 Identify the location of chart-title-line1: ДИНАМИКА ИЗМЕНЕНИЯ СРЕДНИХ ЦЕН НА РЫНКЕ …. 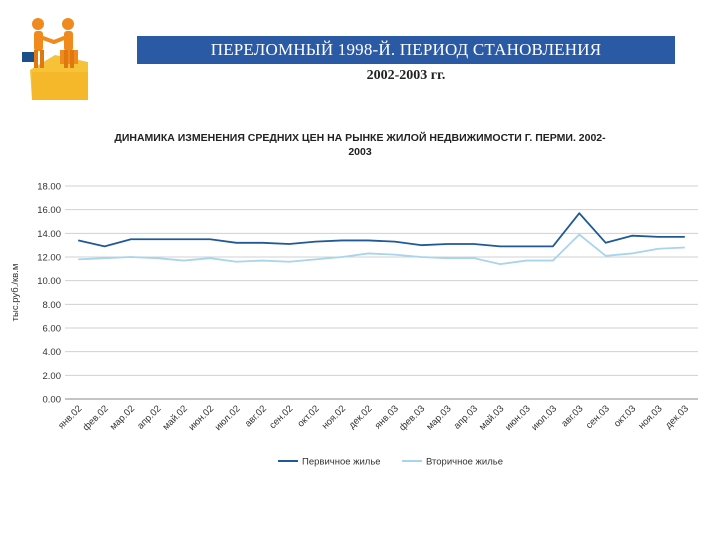
(360, 138).